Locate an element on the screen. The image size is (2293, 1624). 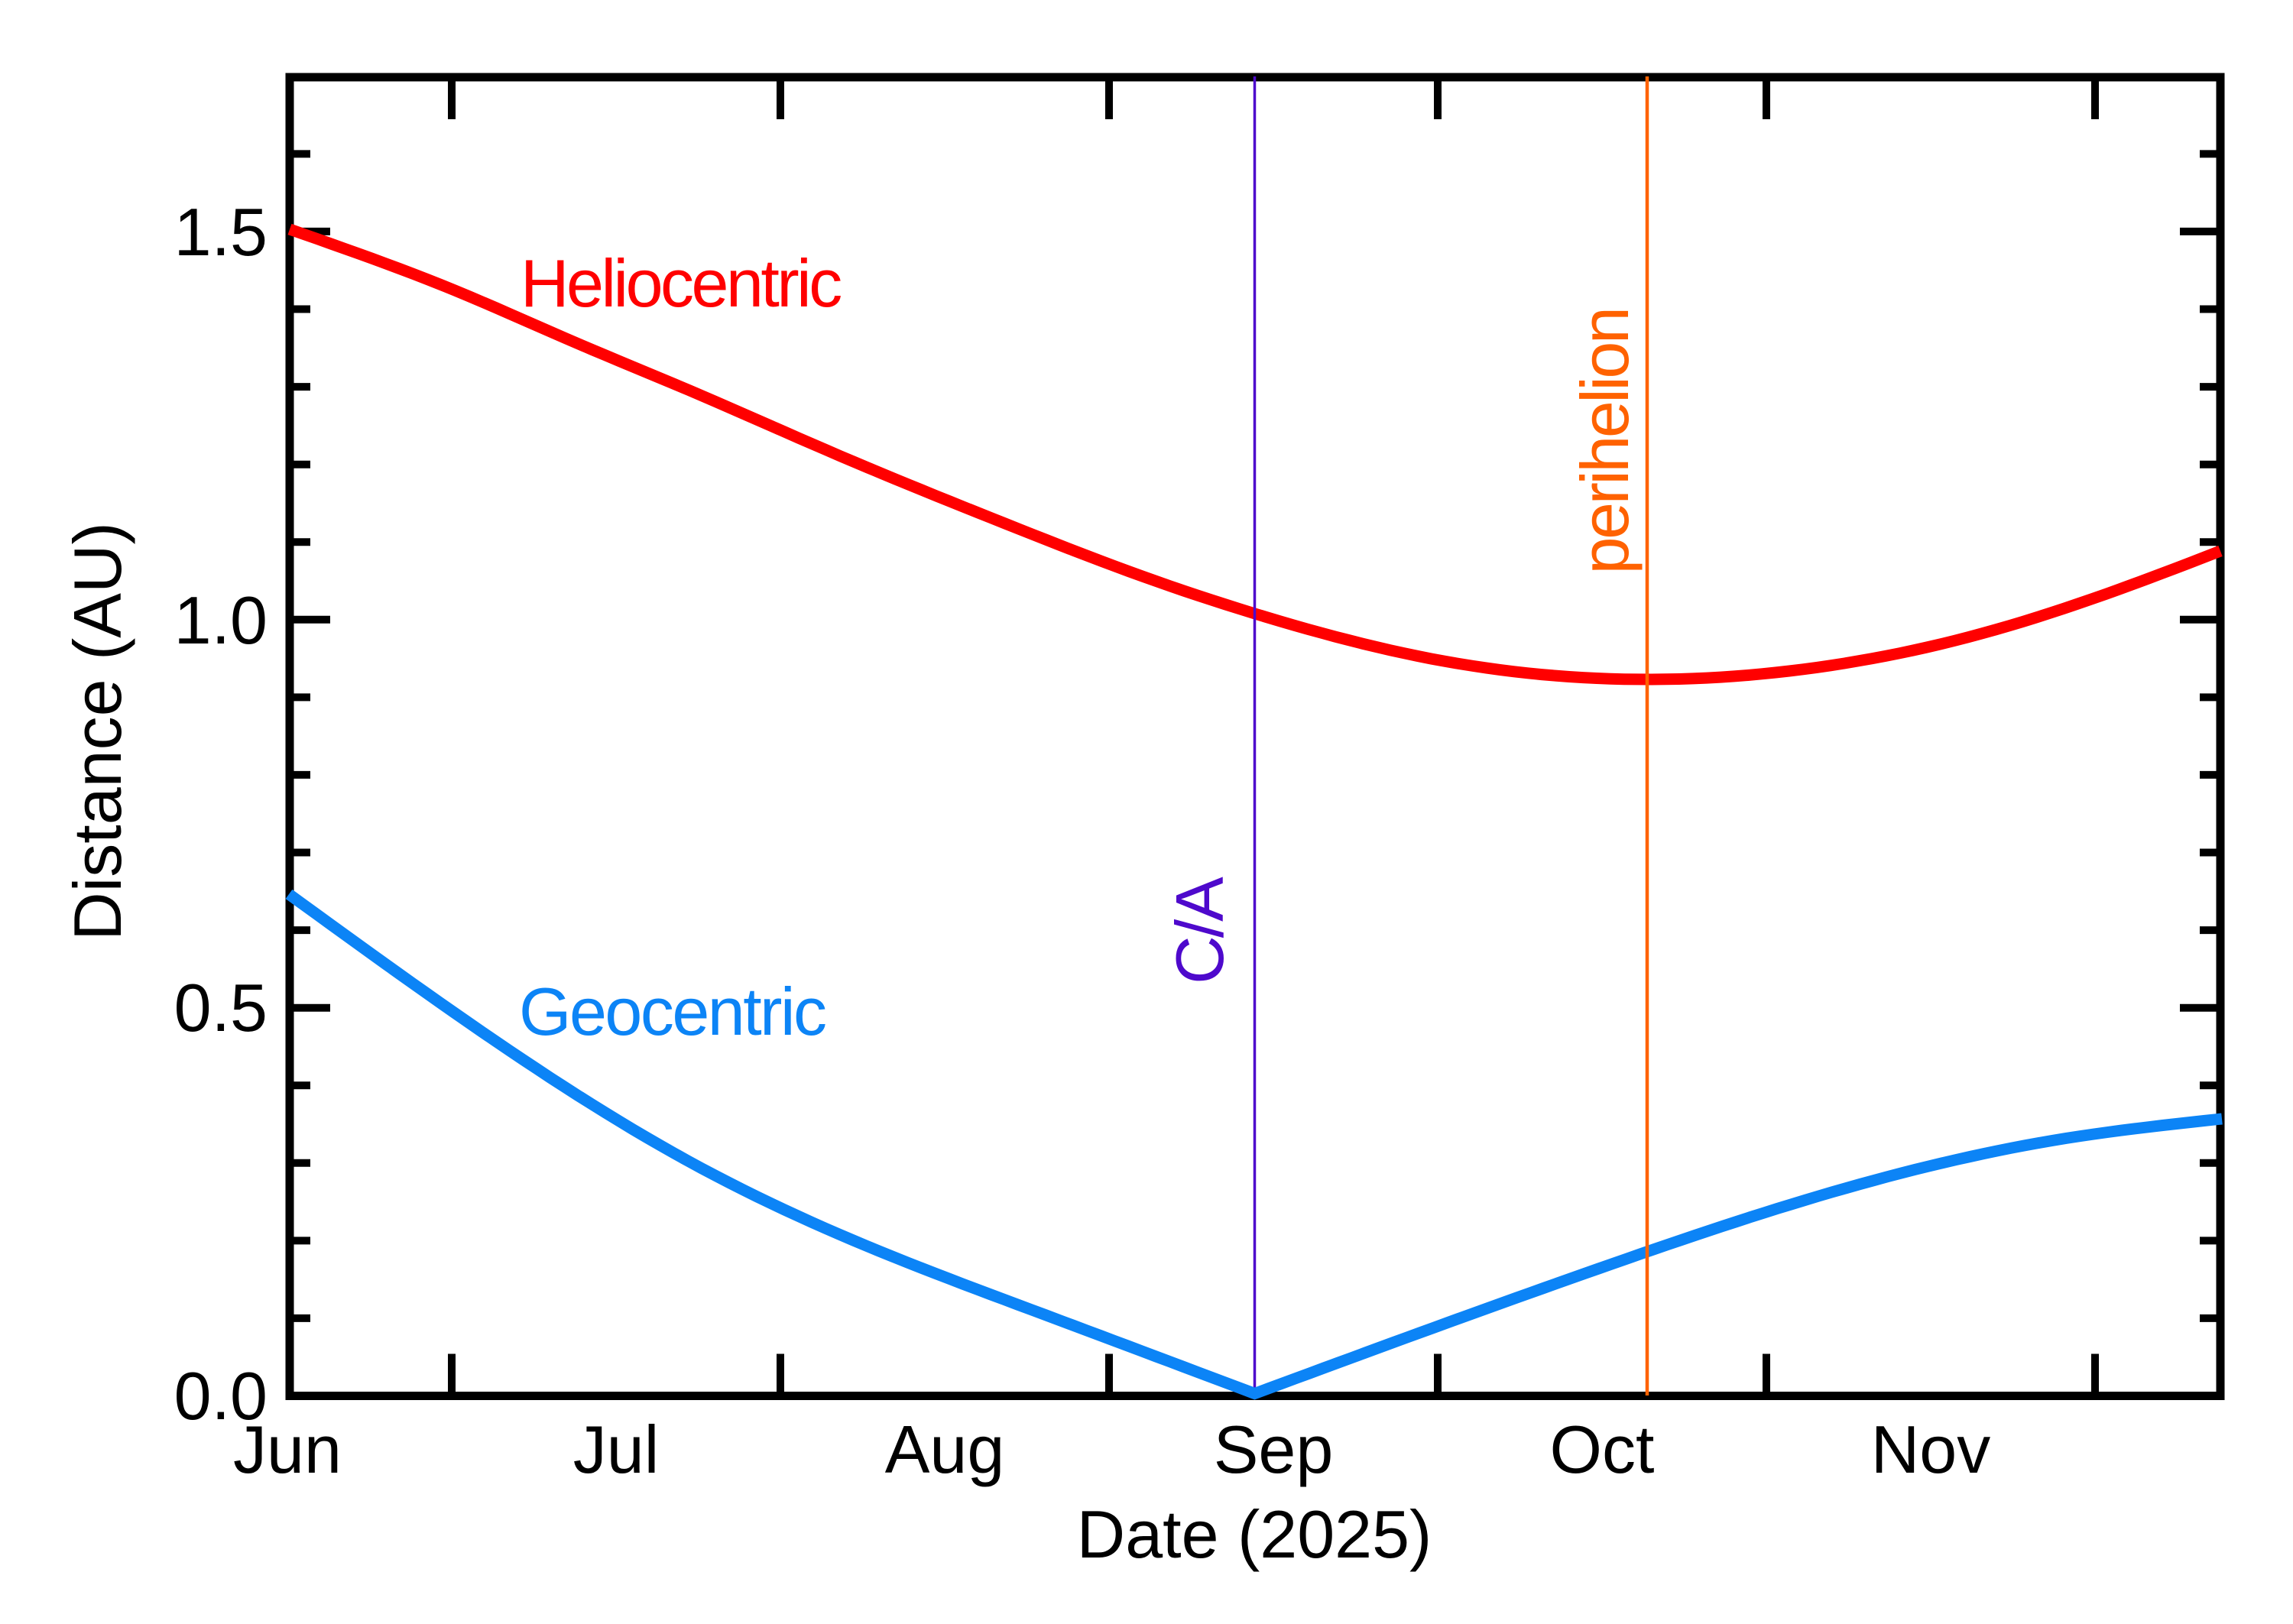
svg-text: Sep is located at coordinates (1274, 1449).